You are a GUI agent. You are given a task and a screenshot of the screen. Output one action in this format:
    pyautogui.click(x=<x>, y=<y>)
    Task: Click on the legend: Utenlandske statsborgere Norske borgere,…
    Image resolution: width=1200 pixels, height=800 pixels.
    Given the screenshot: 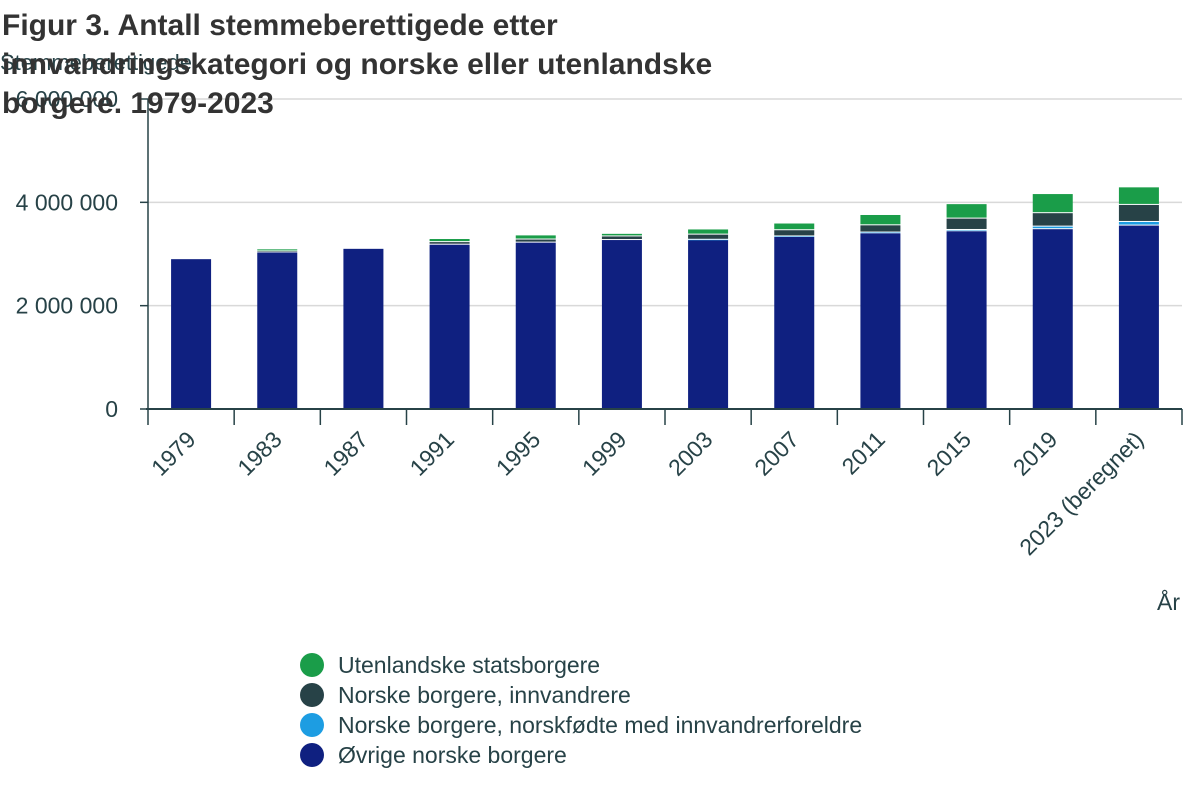 What is the action you would take?
    pyautogui.click(x=581, y=710)
    